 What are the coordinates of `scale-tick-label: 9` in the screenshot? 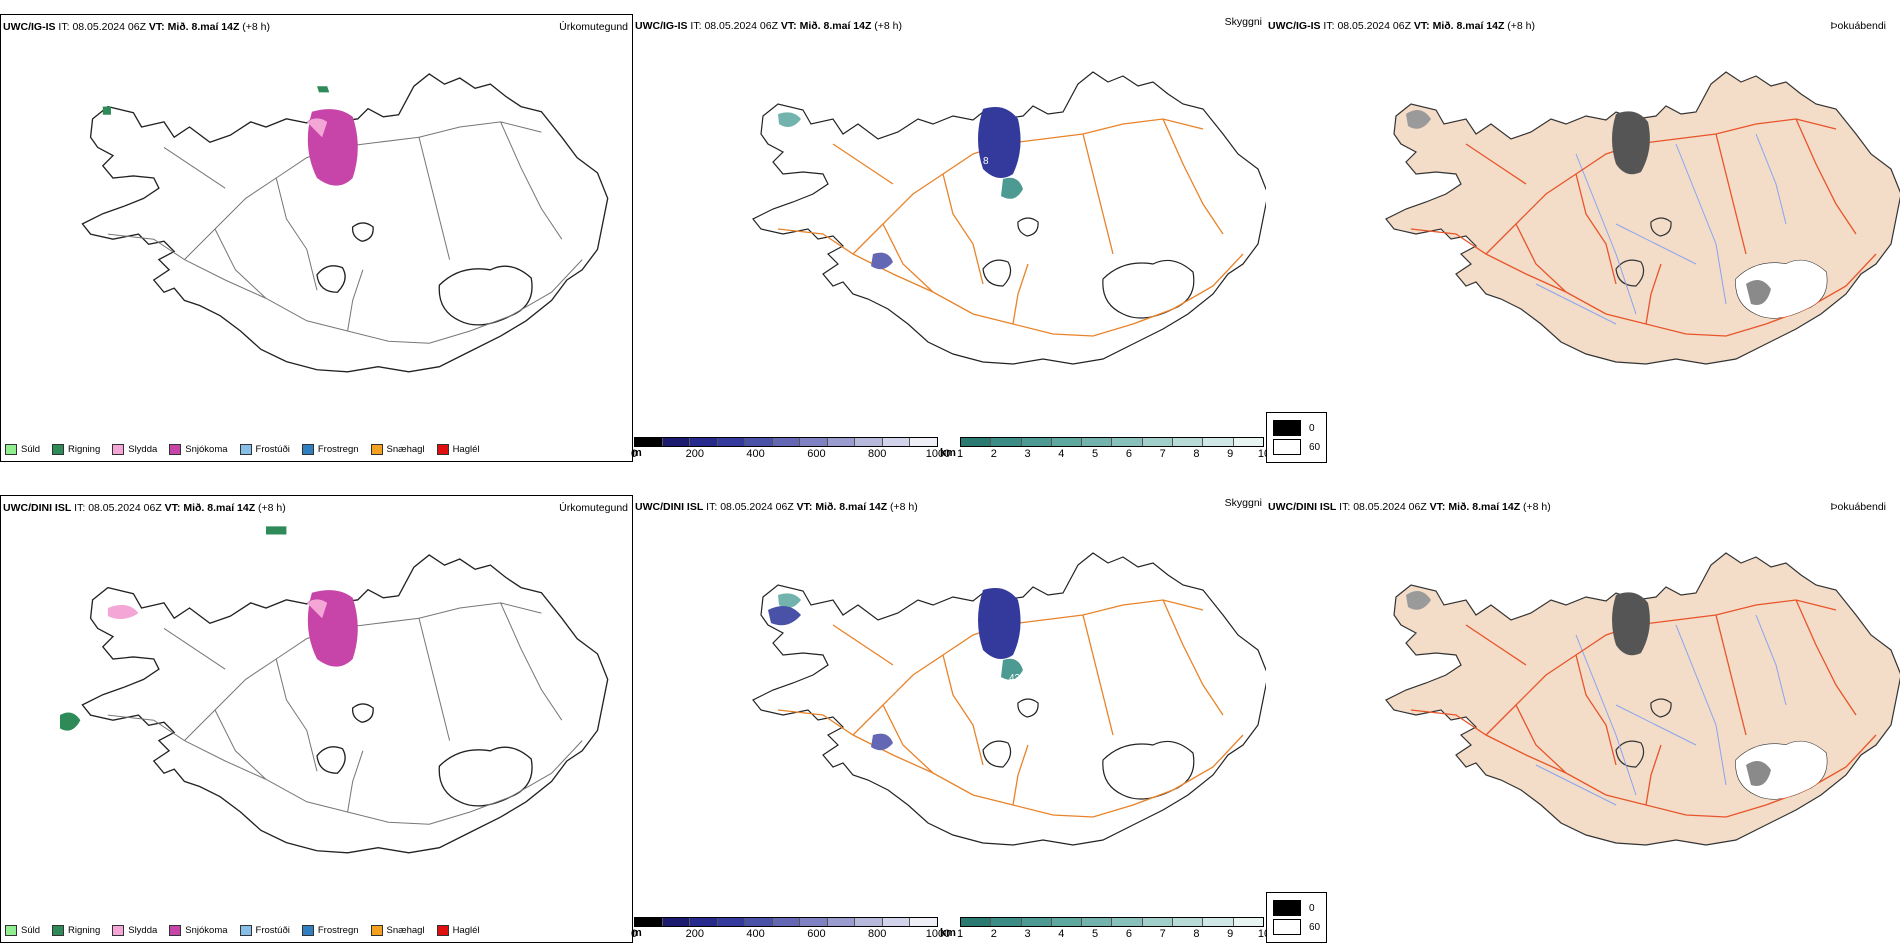 It's located at (1230, 934).